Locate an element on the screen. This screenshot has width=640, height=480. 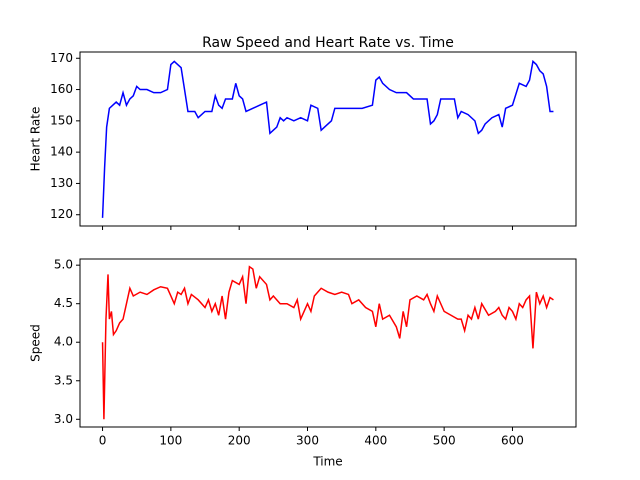
x-tick-label: 100 is located at coordinates (170, 441).